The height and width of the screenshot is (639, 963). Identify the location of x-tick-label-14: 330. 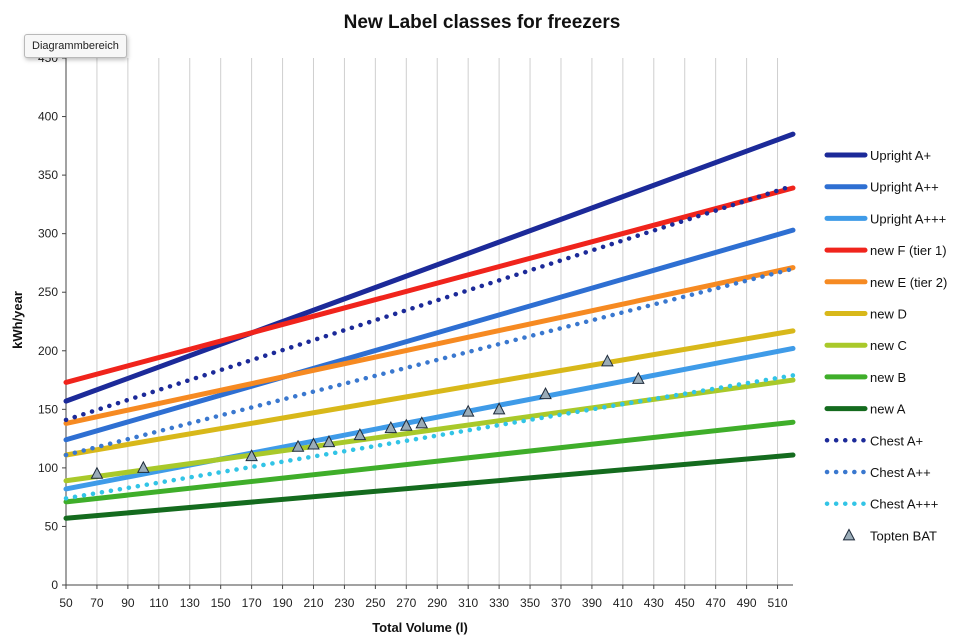
(499, 603).